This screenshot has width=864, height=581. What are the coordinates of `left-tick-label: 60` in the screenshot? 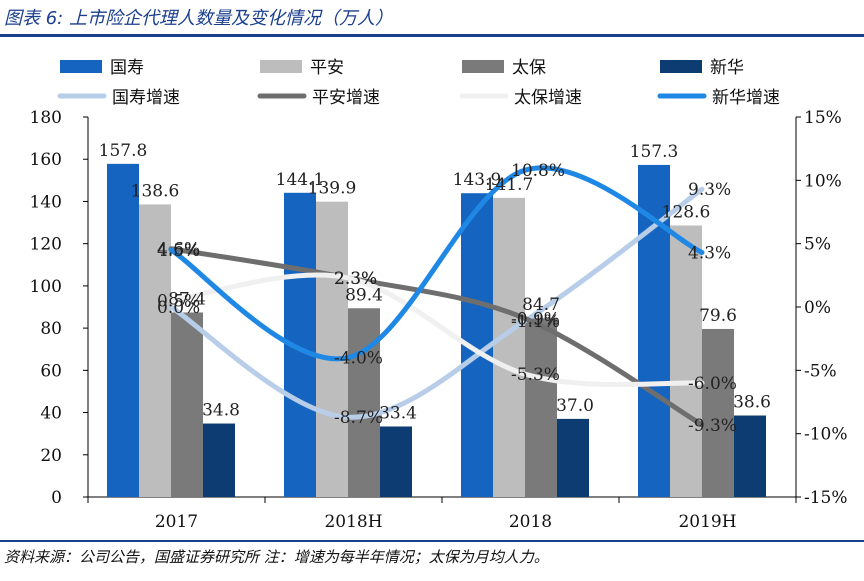 It's located at (51, 371).